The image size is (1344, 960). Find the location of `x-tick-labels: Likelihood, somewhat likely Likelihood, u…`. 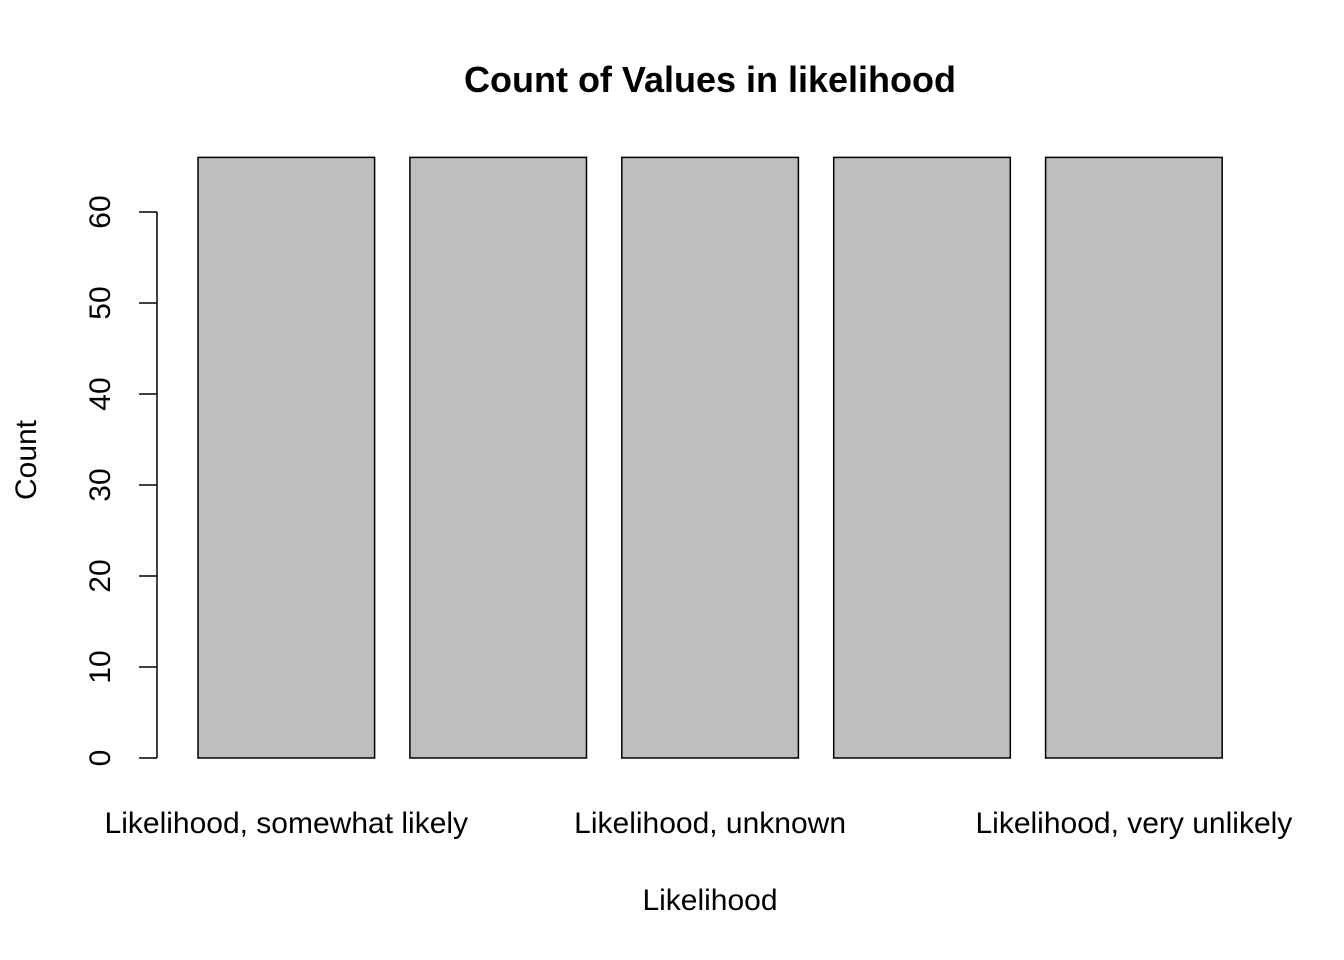

x-tick-labels: Likelihood, somewhat likely Likelihood, u… is located at coordinates (699, 823).